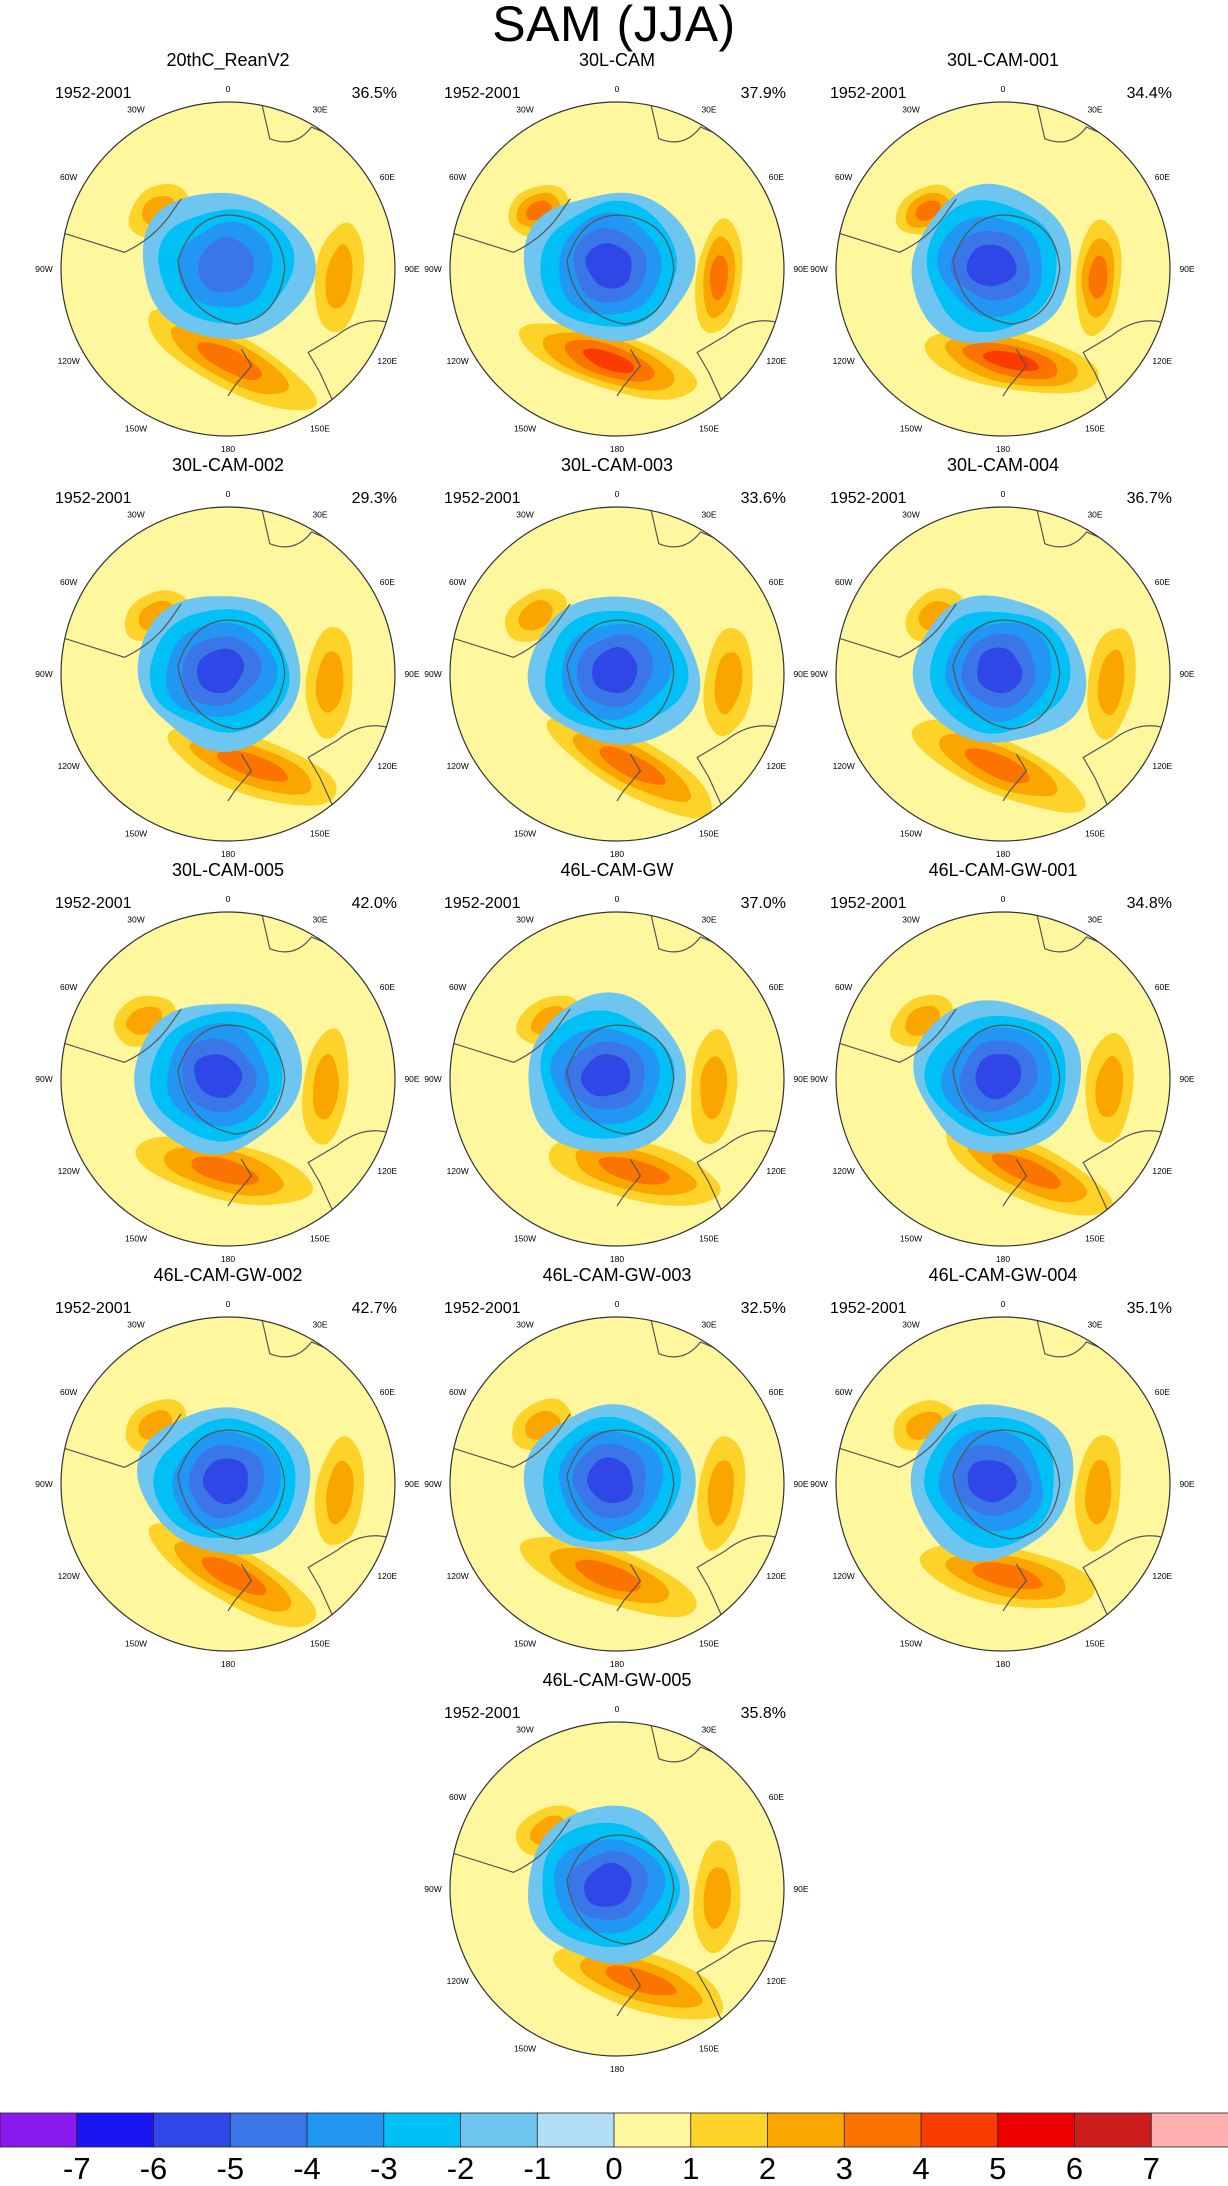  What do you see at coordinates (1003, 870) in the screenshot?
I see `panel-title: 46L-CAM-GW-001` at bounding box center [1003, 870].